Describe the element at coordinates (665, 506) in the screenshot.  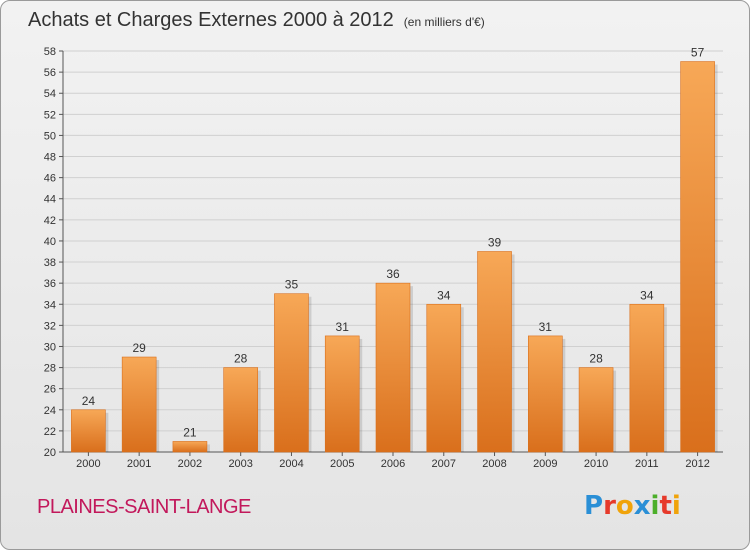
I see `logo-letter: t` at that location.